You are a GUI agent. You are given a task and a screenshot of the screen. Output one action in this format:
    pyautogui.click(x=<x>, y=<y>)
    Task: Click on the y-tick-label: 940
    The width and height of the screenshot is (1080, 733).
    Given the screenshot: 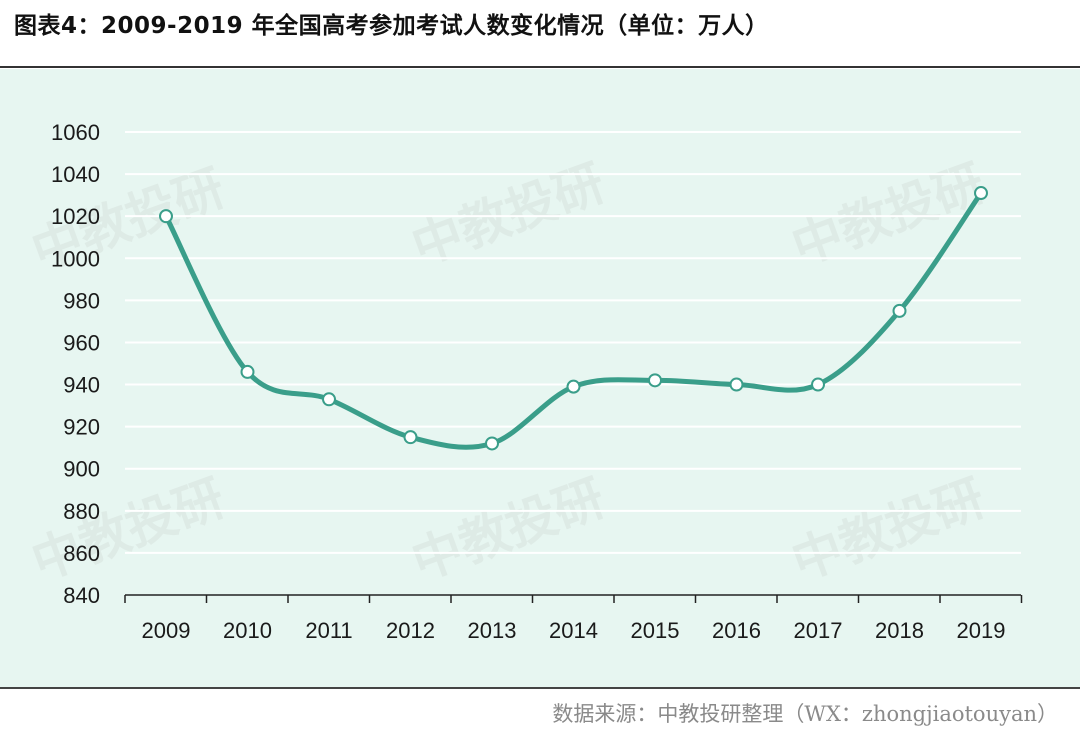 What is the action you would take?
    pyautogui.click(x=81, y=385)
    